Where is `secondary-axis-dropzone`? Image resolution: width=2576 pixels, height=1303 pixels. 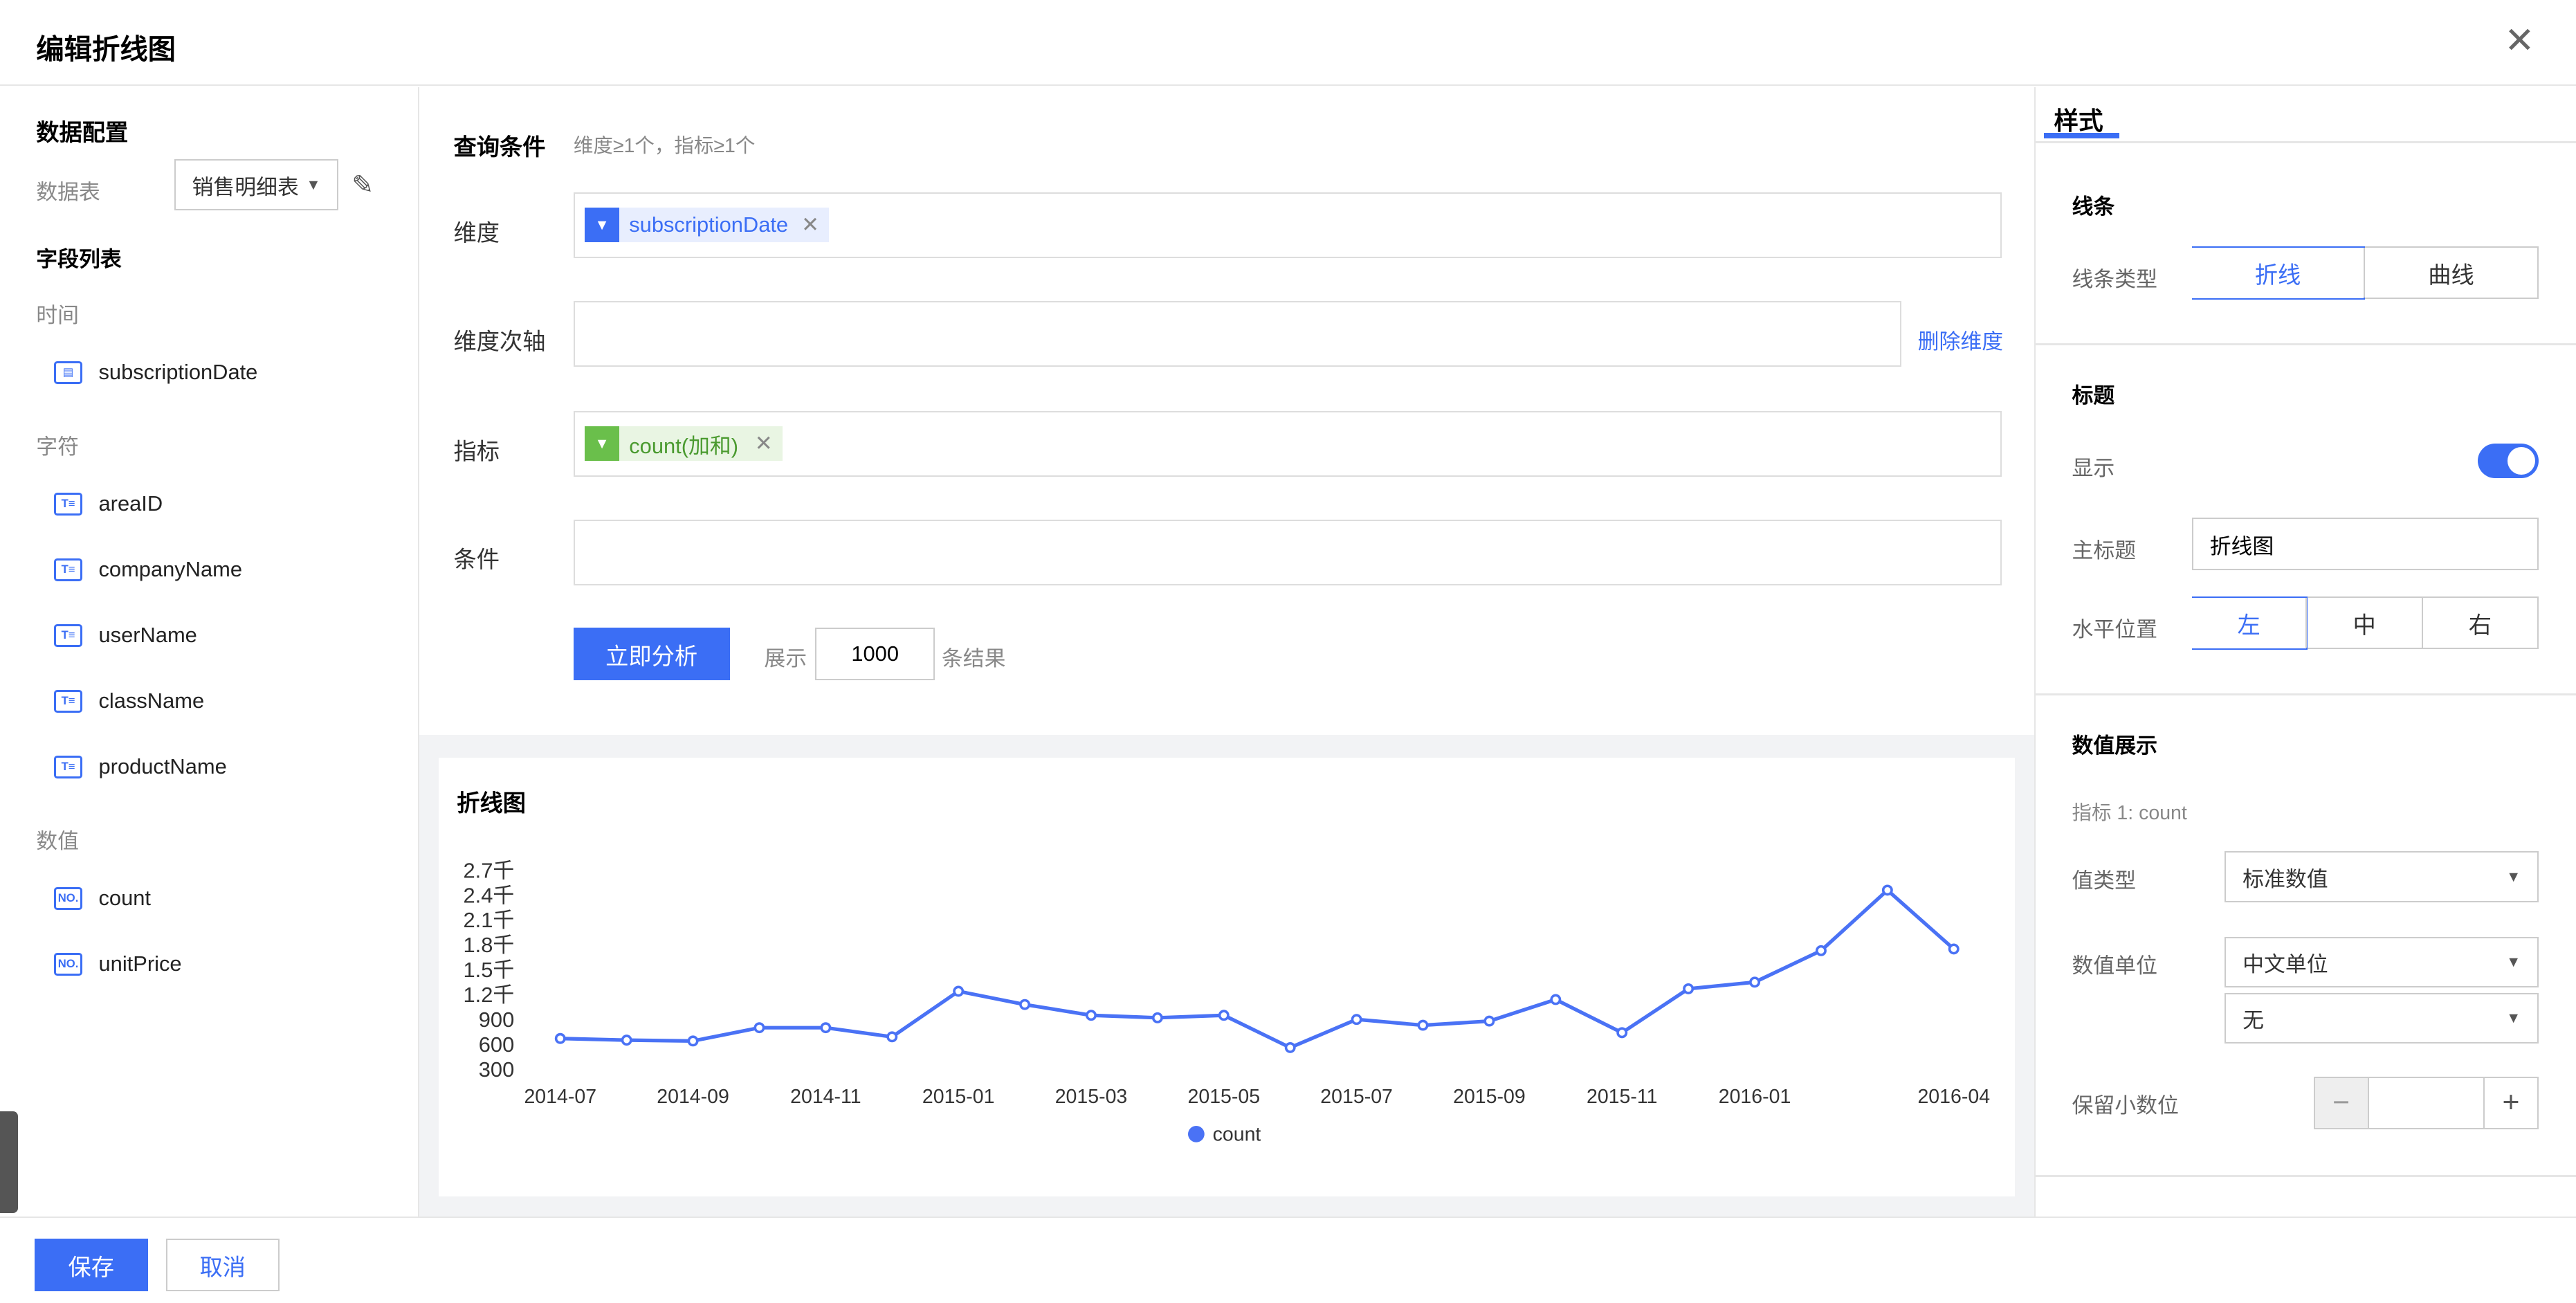 secondary-axis-dropzone is located at coordinates (1237, 333).